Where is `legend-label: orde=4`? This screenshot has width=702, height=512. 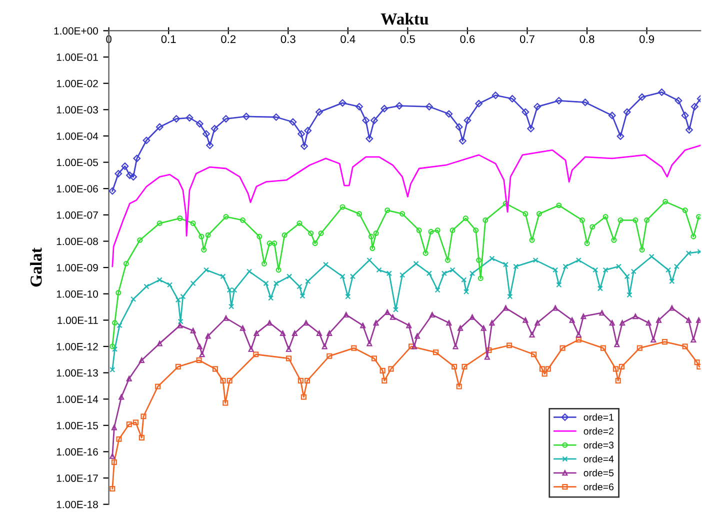 legend-label: orde=4 is located at coordinates (599, 458).